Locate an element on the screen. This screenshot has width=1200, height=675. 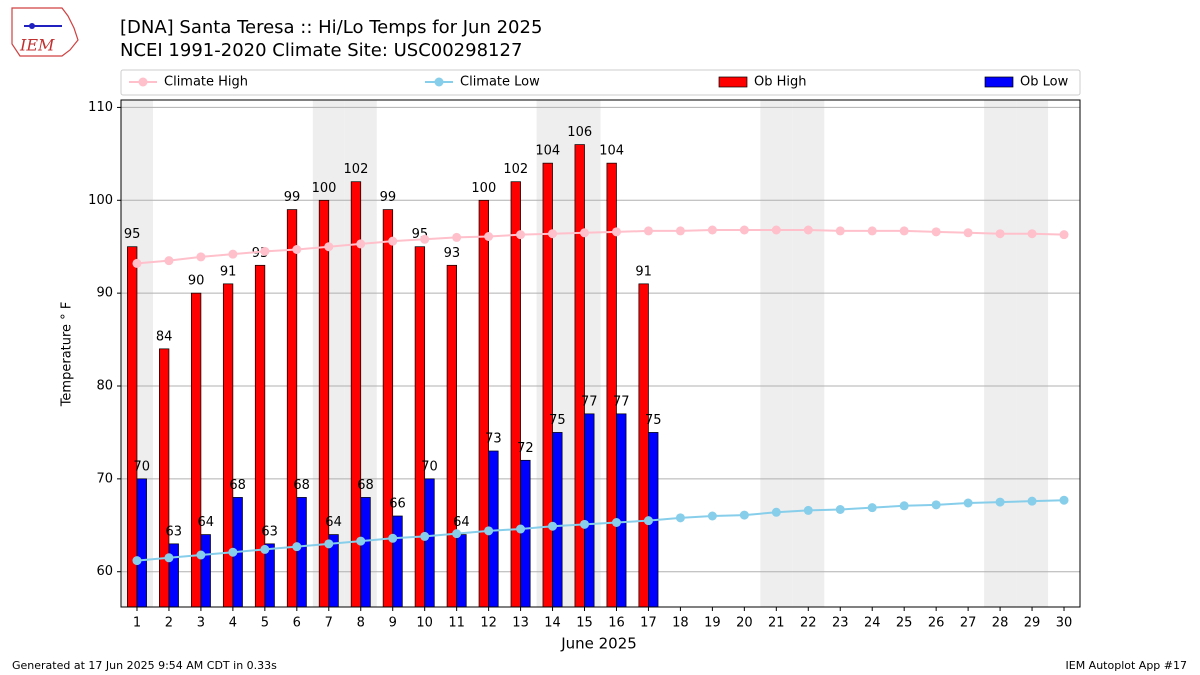
x-tick-label: 25 is located at coordinates (904, 623).